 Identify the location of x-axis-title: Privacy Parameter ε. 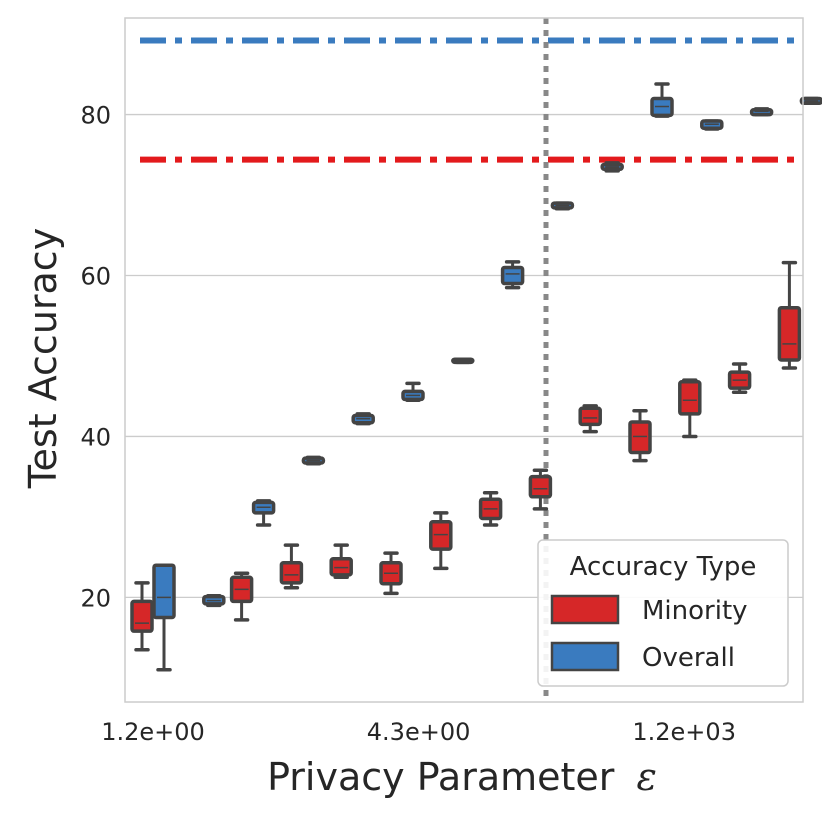
(462, 777).